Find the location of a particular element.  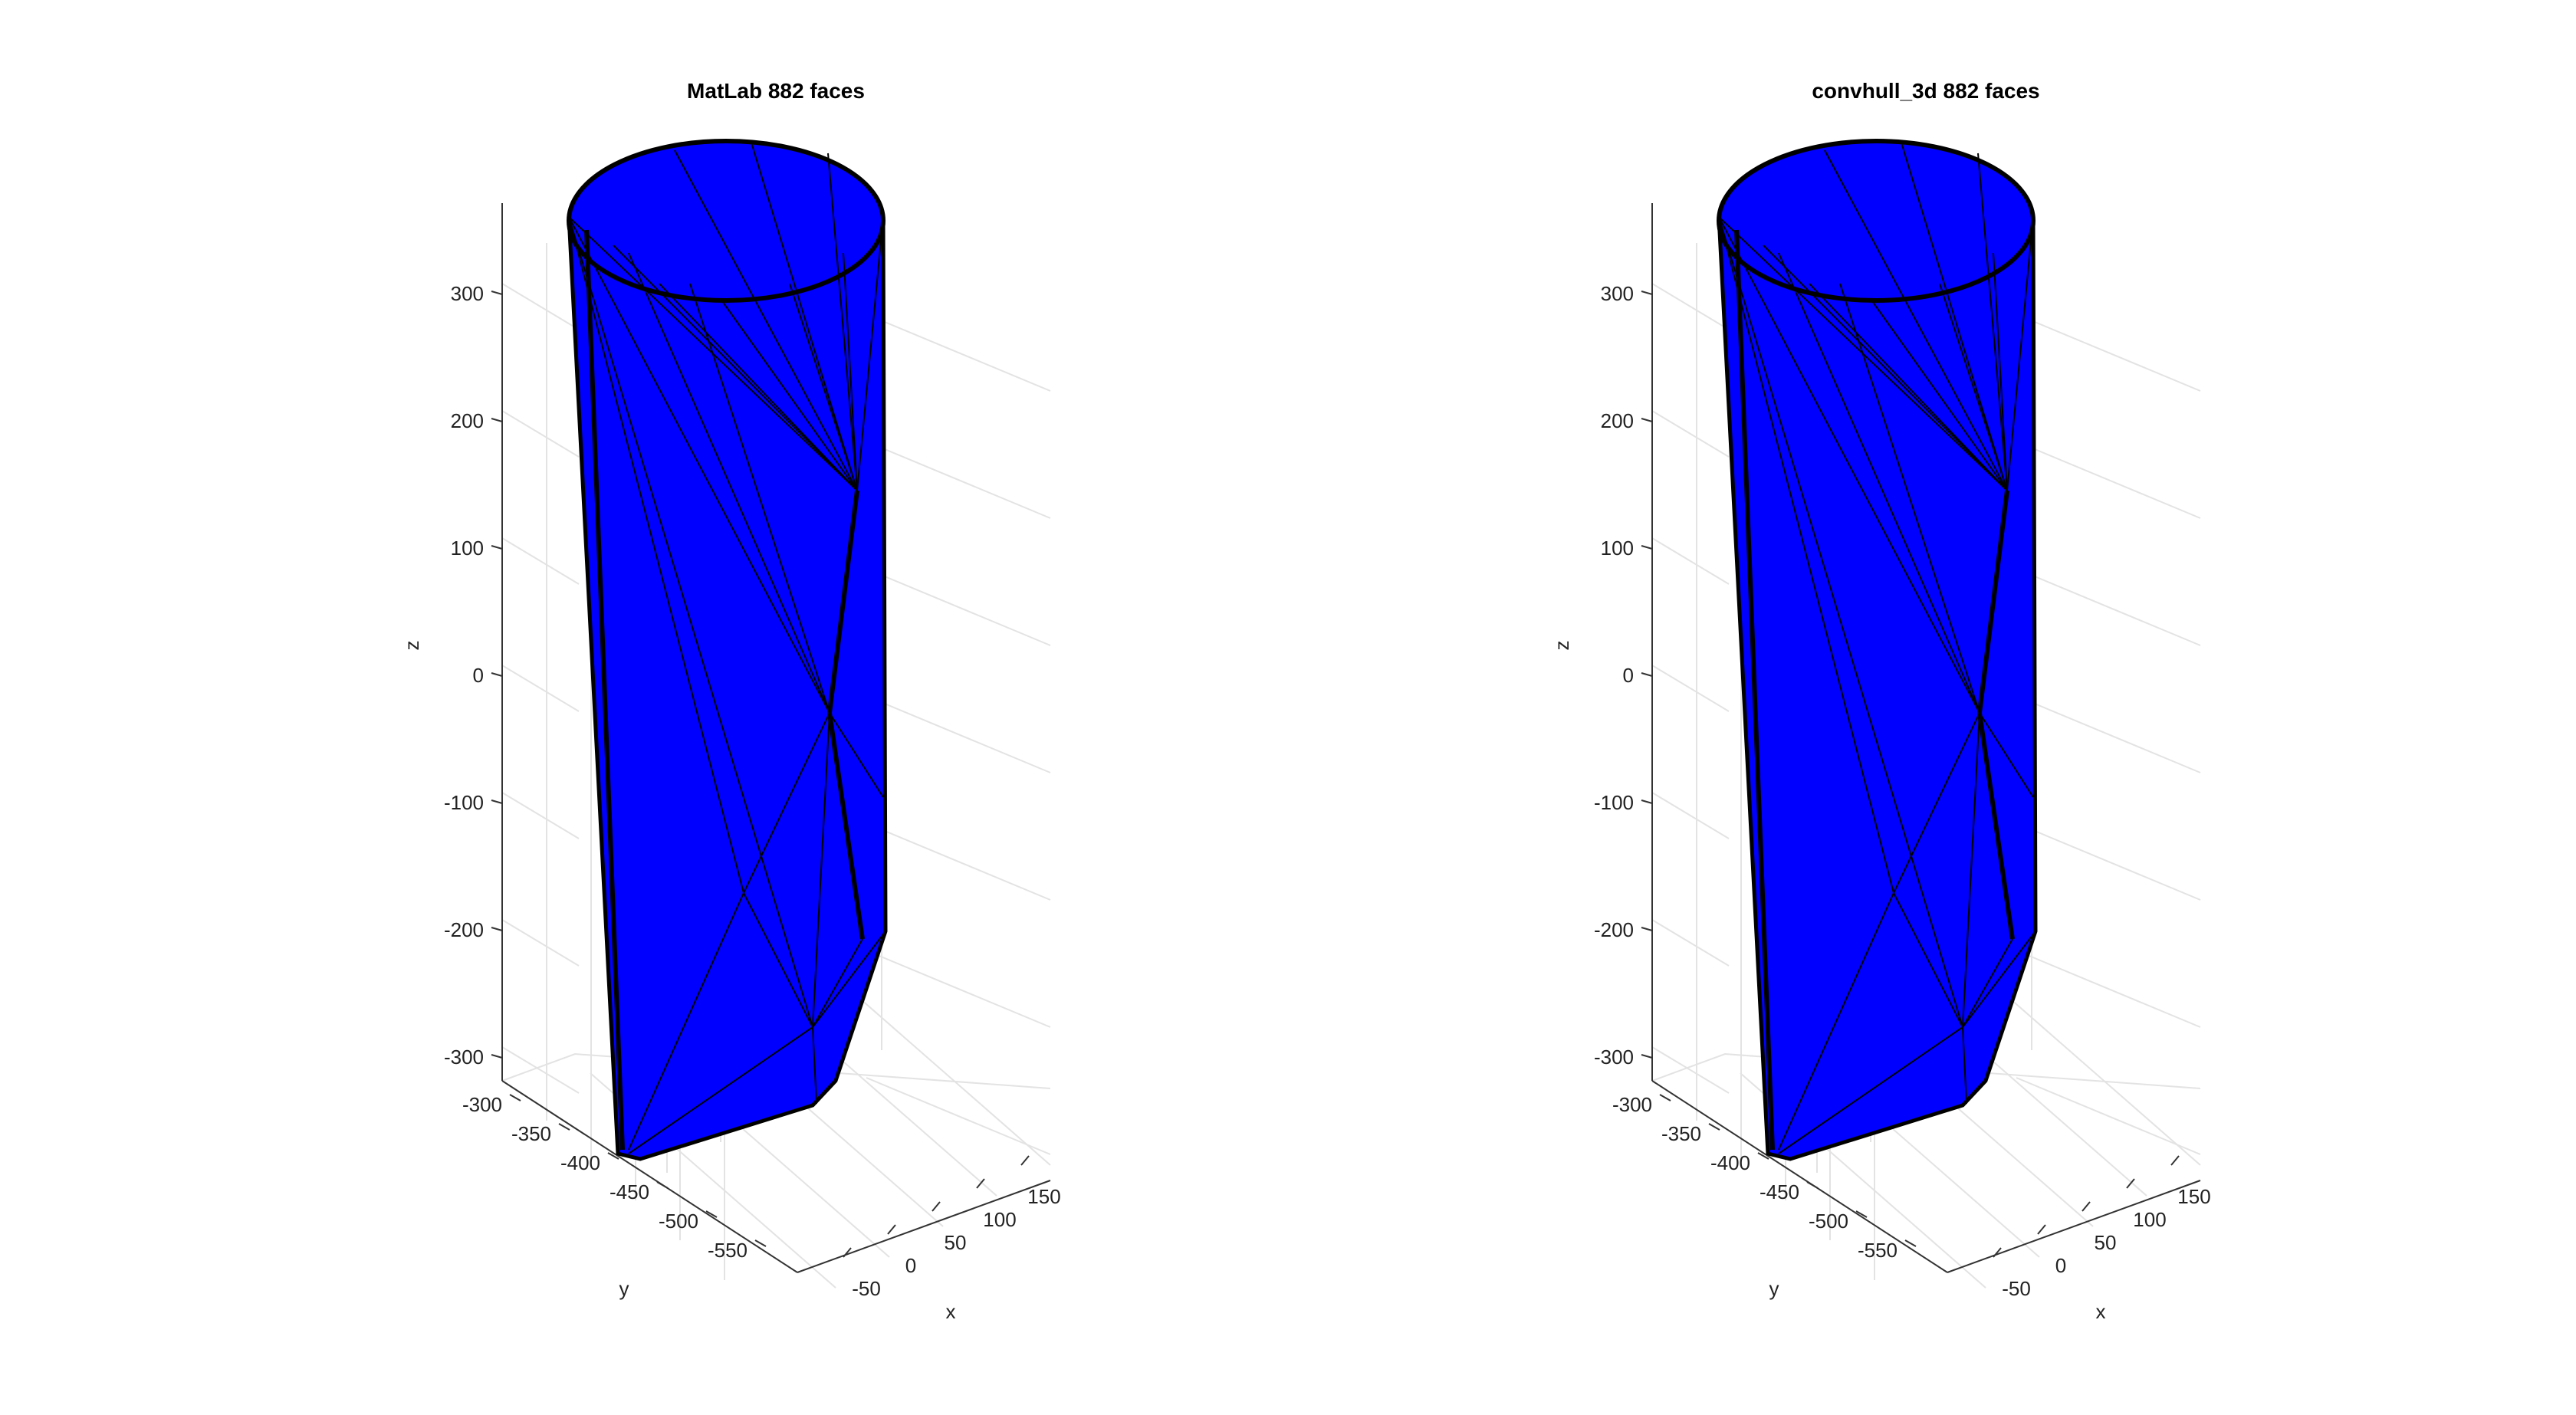

x-axis-label: x is located at coordinates (2101, 1311).